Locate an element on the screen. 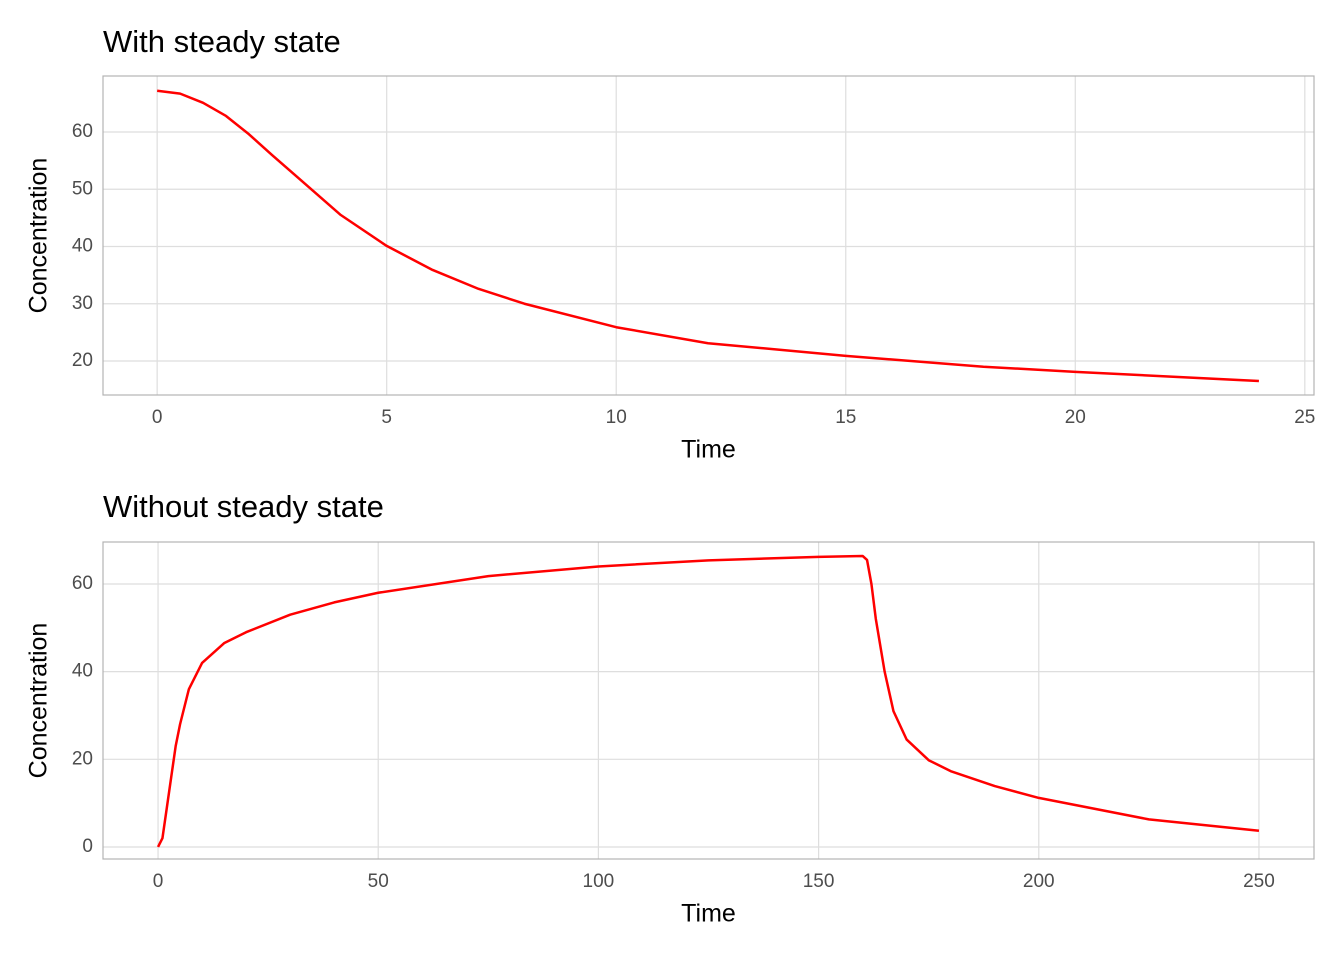  x-tick-label: 5 is located at coordinates (386, 417).